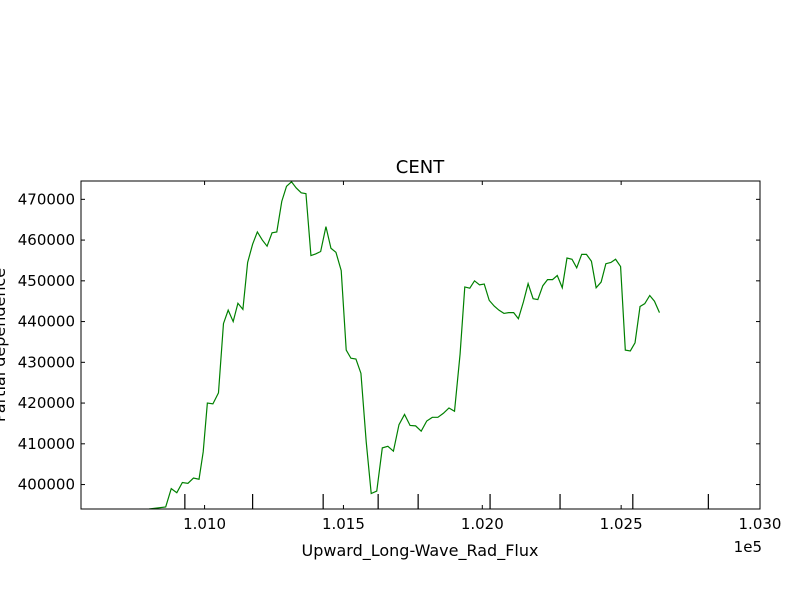 This screenshot has width=800, height=600. What do you see at coordinates (46, 281) in the screenshot?
I see `y-tick-label-5: 450000` at bounding box center [46, 281].